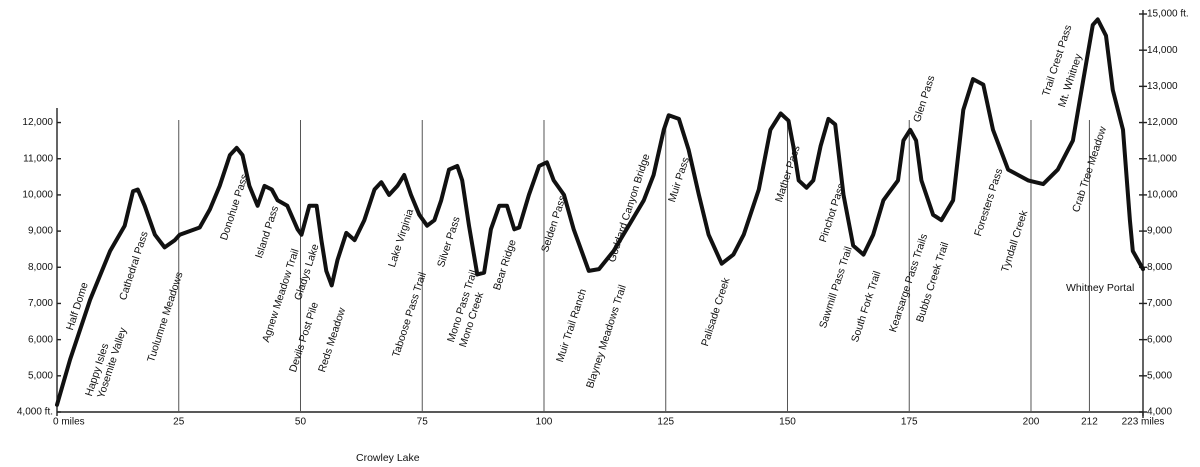 This screenshot has width=1200, height=467. Describe the element at coordinates (571, 325) in the screenshot. I see `place-label: Muir Trail Ranch` at that location.